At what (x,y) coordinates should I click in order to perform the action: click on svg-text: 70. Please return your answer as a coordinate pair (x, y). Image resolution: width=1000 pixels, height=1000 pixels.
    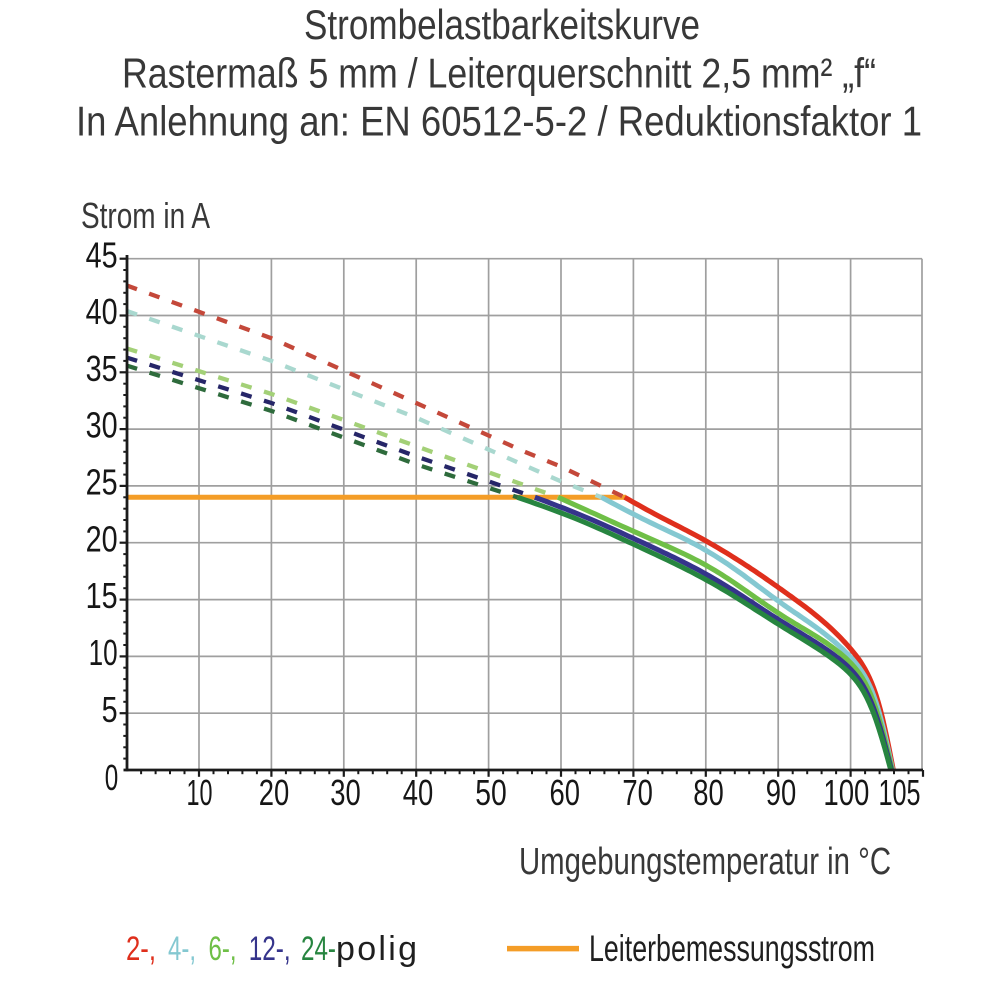
    Looking at the image, I should click on (637, 792).